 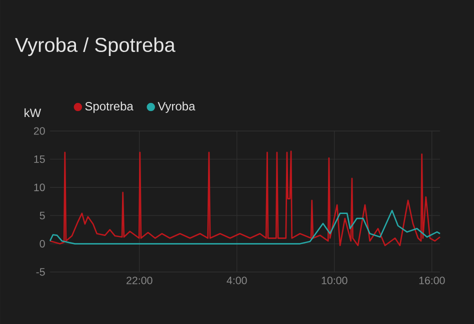 I want to click on y-tick-label: 15, so click(x=39, y=159).